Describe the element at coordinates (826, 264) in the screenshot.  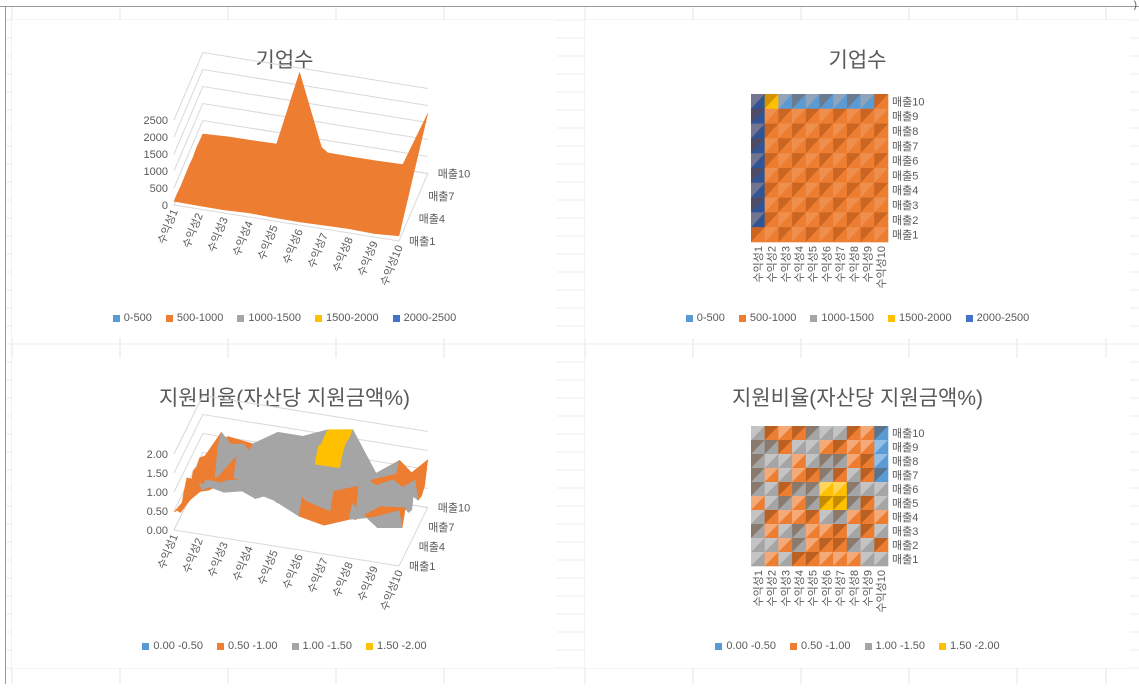
I see `x-tick-label: 수익성6` at that location.